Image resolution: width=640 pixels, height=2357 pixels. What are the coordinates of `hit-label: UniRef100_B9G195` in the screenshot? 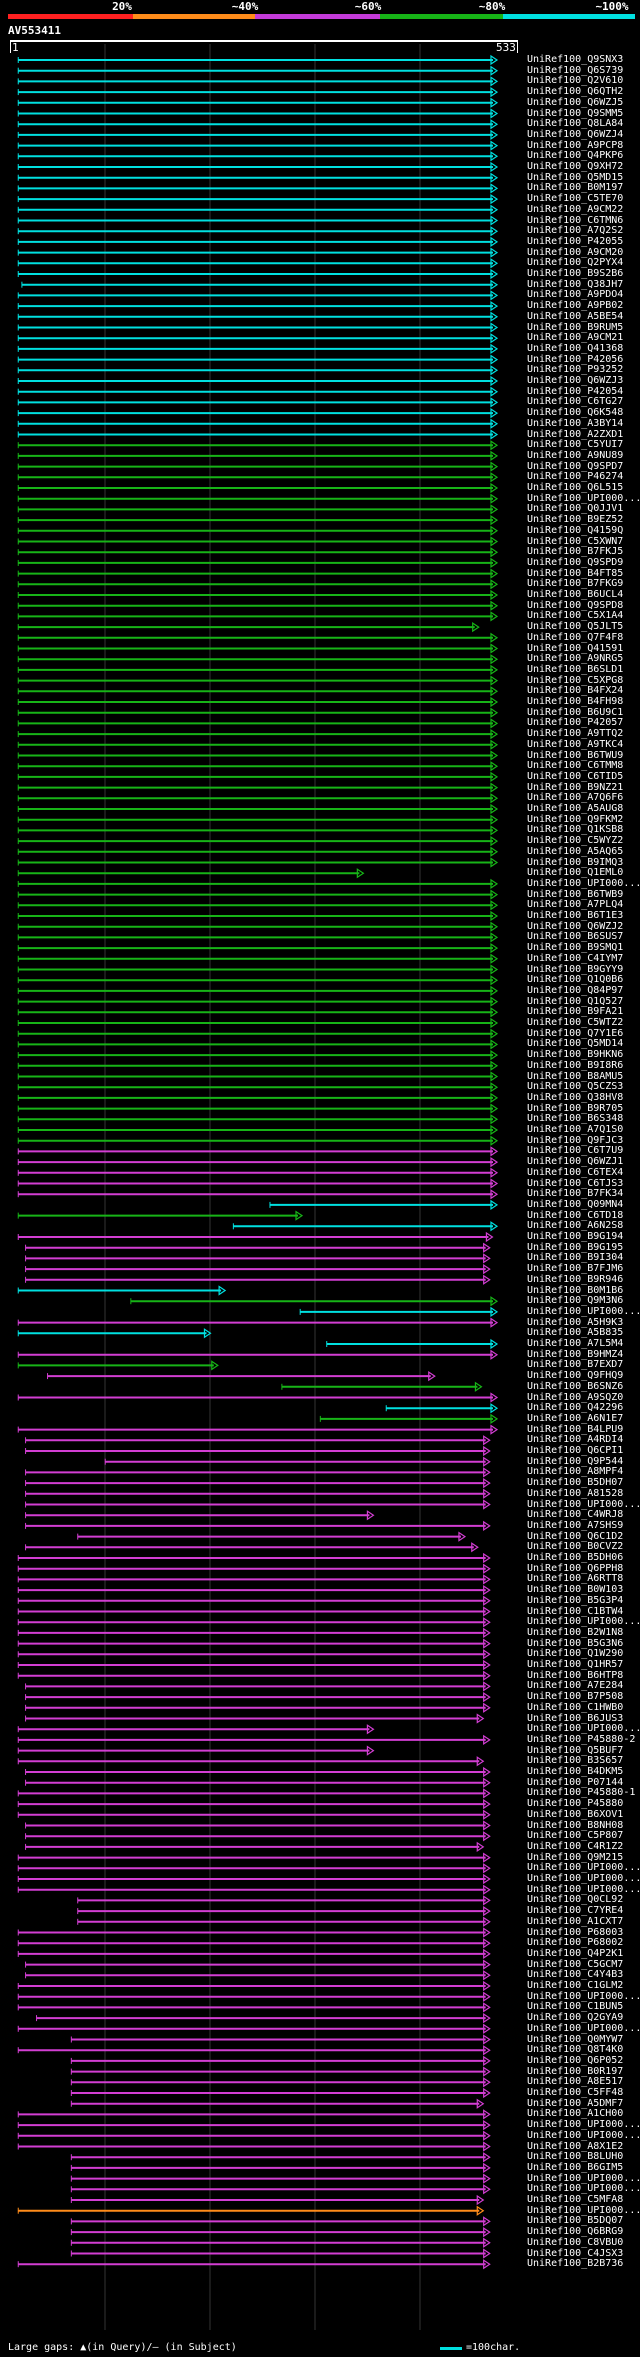 It's located at (575, 1247).